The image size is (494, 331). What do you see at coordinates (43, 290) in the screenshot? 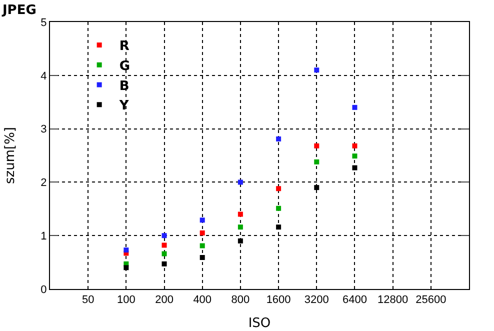
I see `y-tick-label: 0` at bounding box center [43, 290].